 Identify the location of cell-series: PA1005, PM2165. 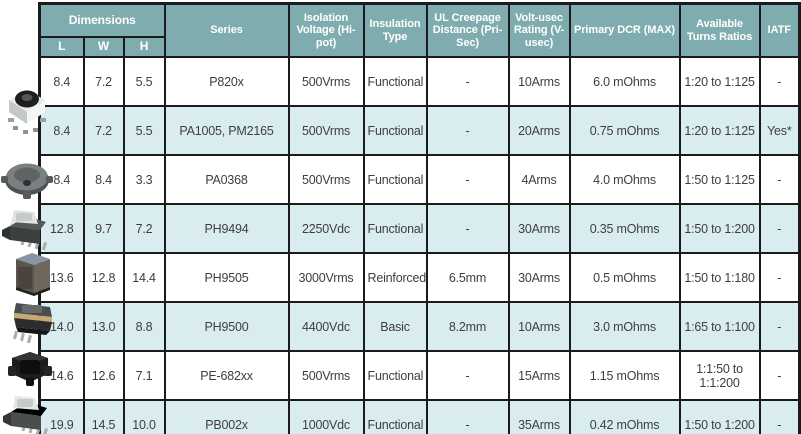
(226, 130).